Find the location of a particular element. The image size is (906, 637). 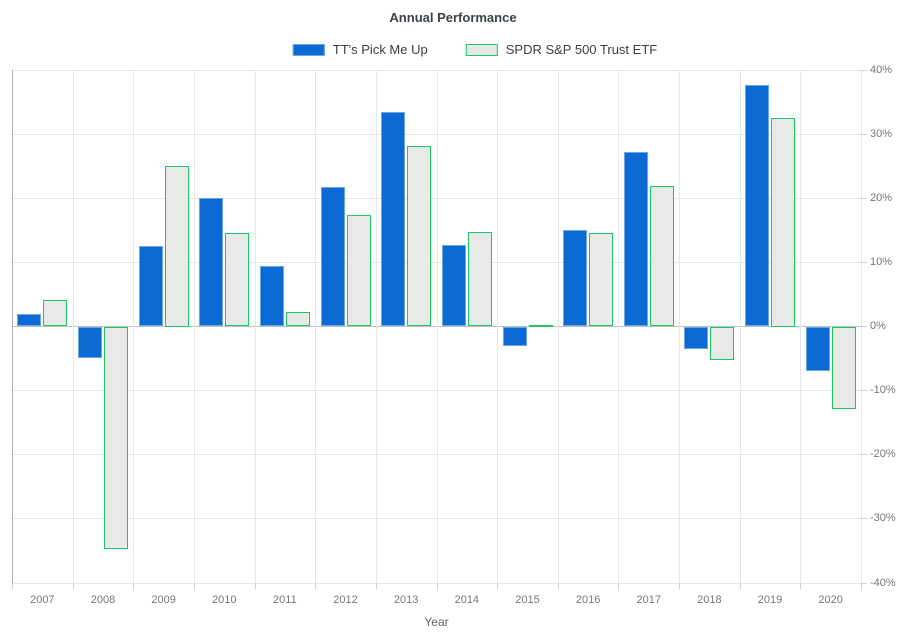

bar-2010-tt-s-pick-me-up is located at coordinates (211, 262).